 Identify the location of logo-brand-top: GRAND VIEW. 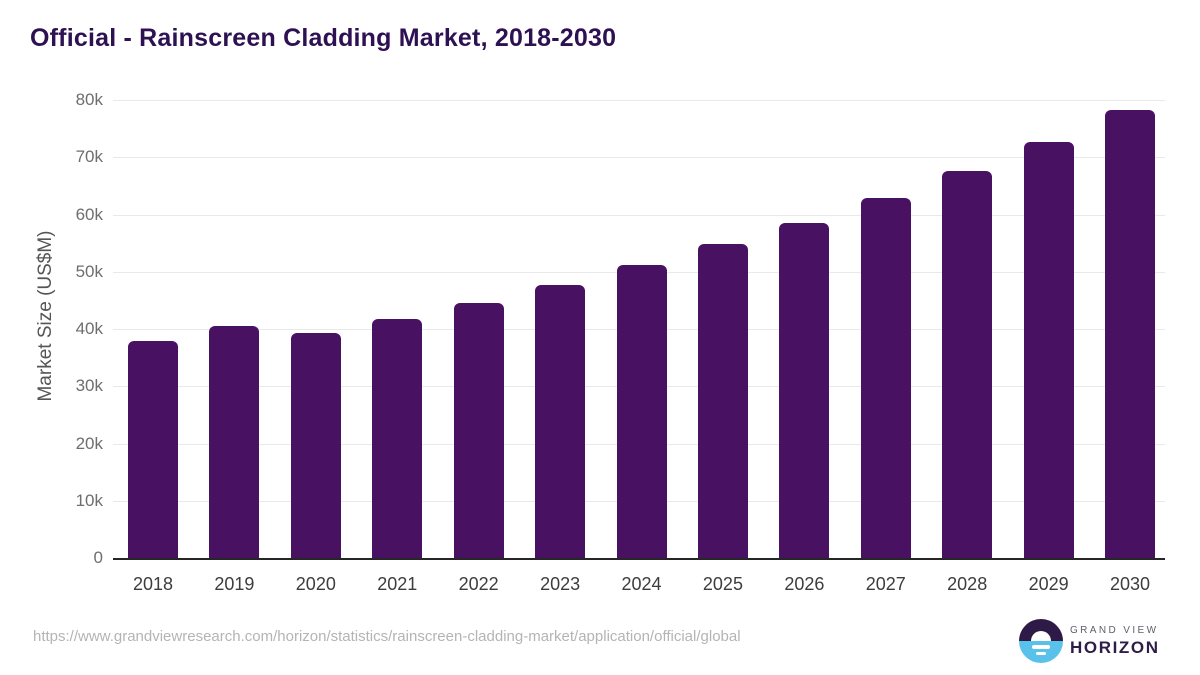
(1114, 630).